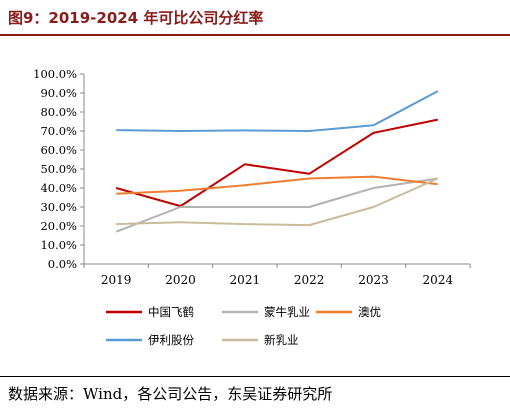 The height and width of the screenshot is (413, 510). I want to click on legend-label: 新乳业, so click(281, 340).